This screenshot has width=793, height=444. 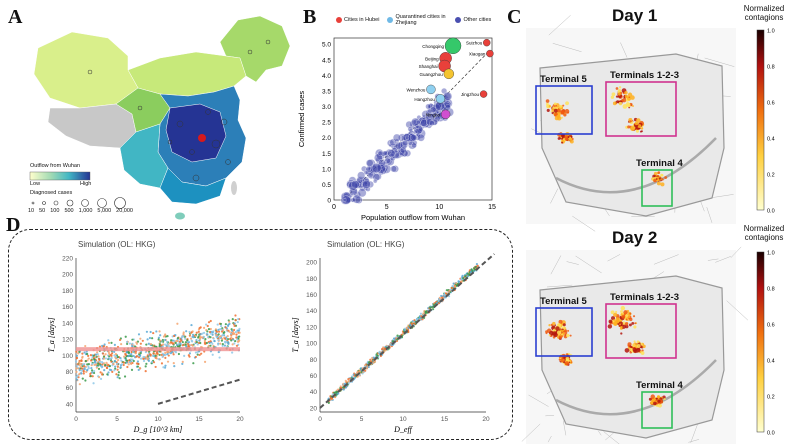 What do you see at coordinates (771, 32) in the screenshot?
I see `colorbar-tick: 1.0` at bounding box center [771, 32].